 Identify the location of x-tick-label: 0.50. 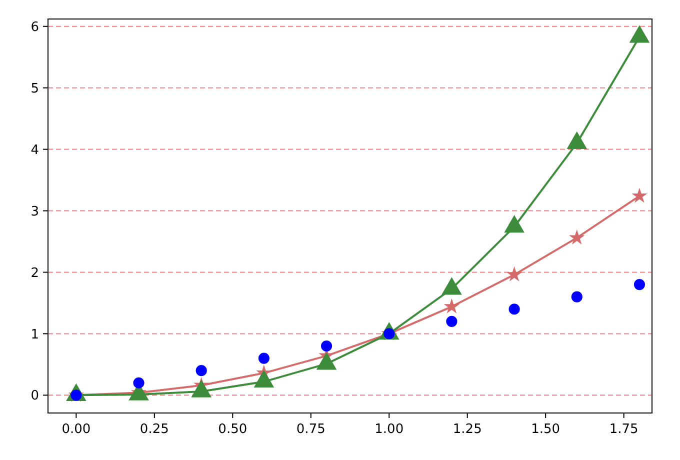
(233, 429).